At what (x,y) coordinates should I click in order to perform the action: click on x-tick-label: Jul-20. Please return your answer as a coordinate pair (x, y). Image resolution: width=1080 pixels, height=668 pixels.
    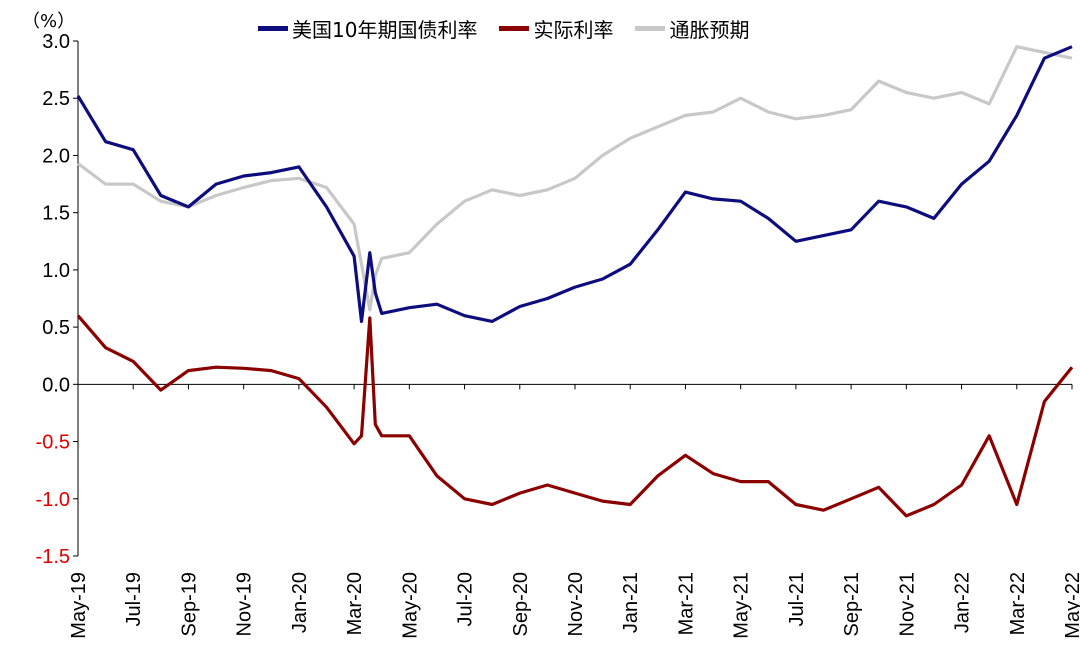
    Looking at the image, I should click on (466, 599).